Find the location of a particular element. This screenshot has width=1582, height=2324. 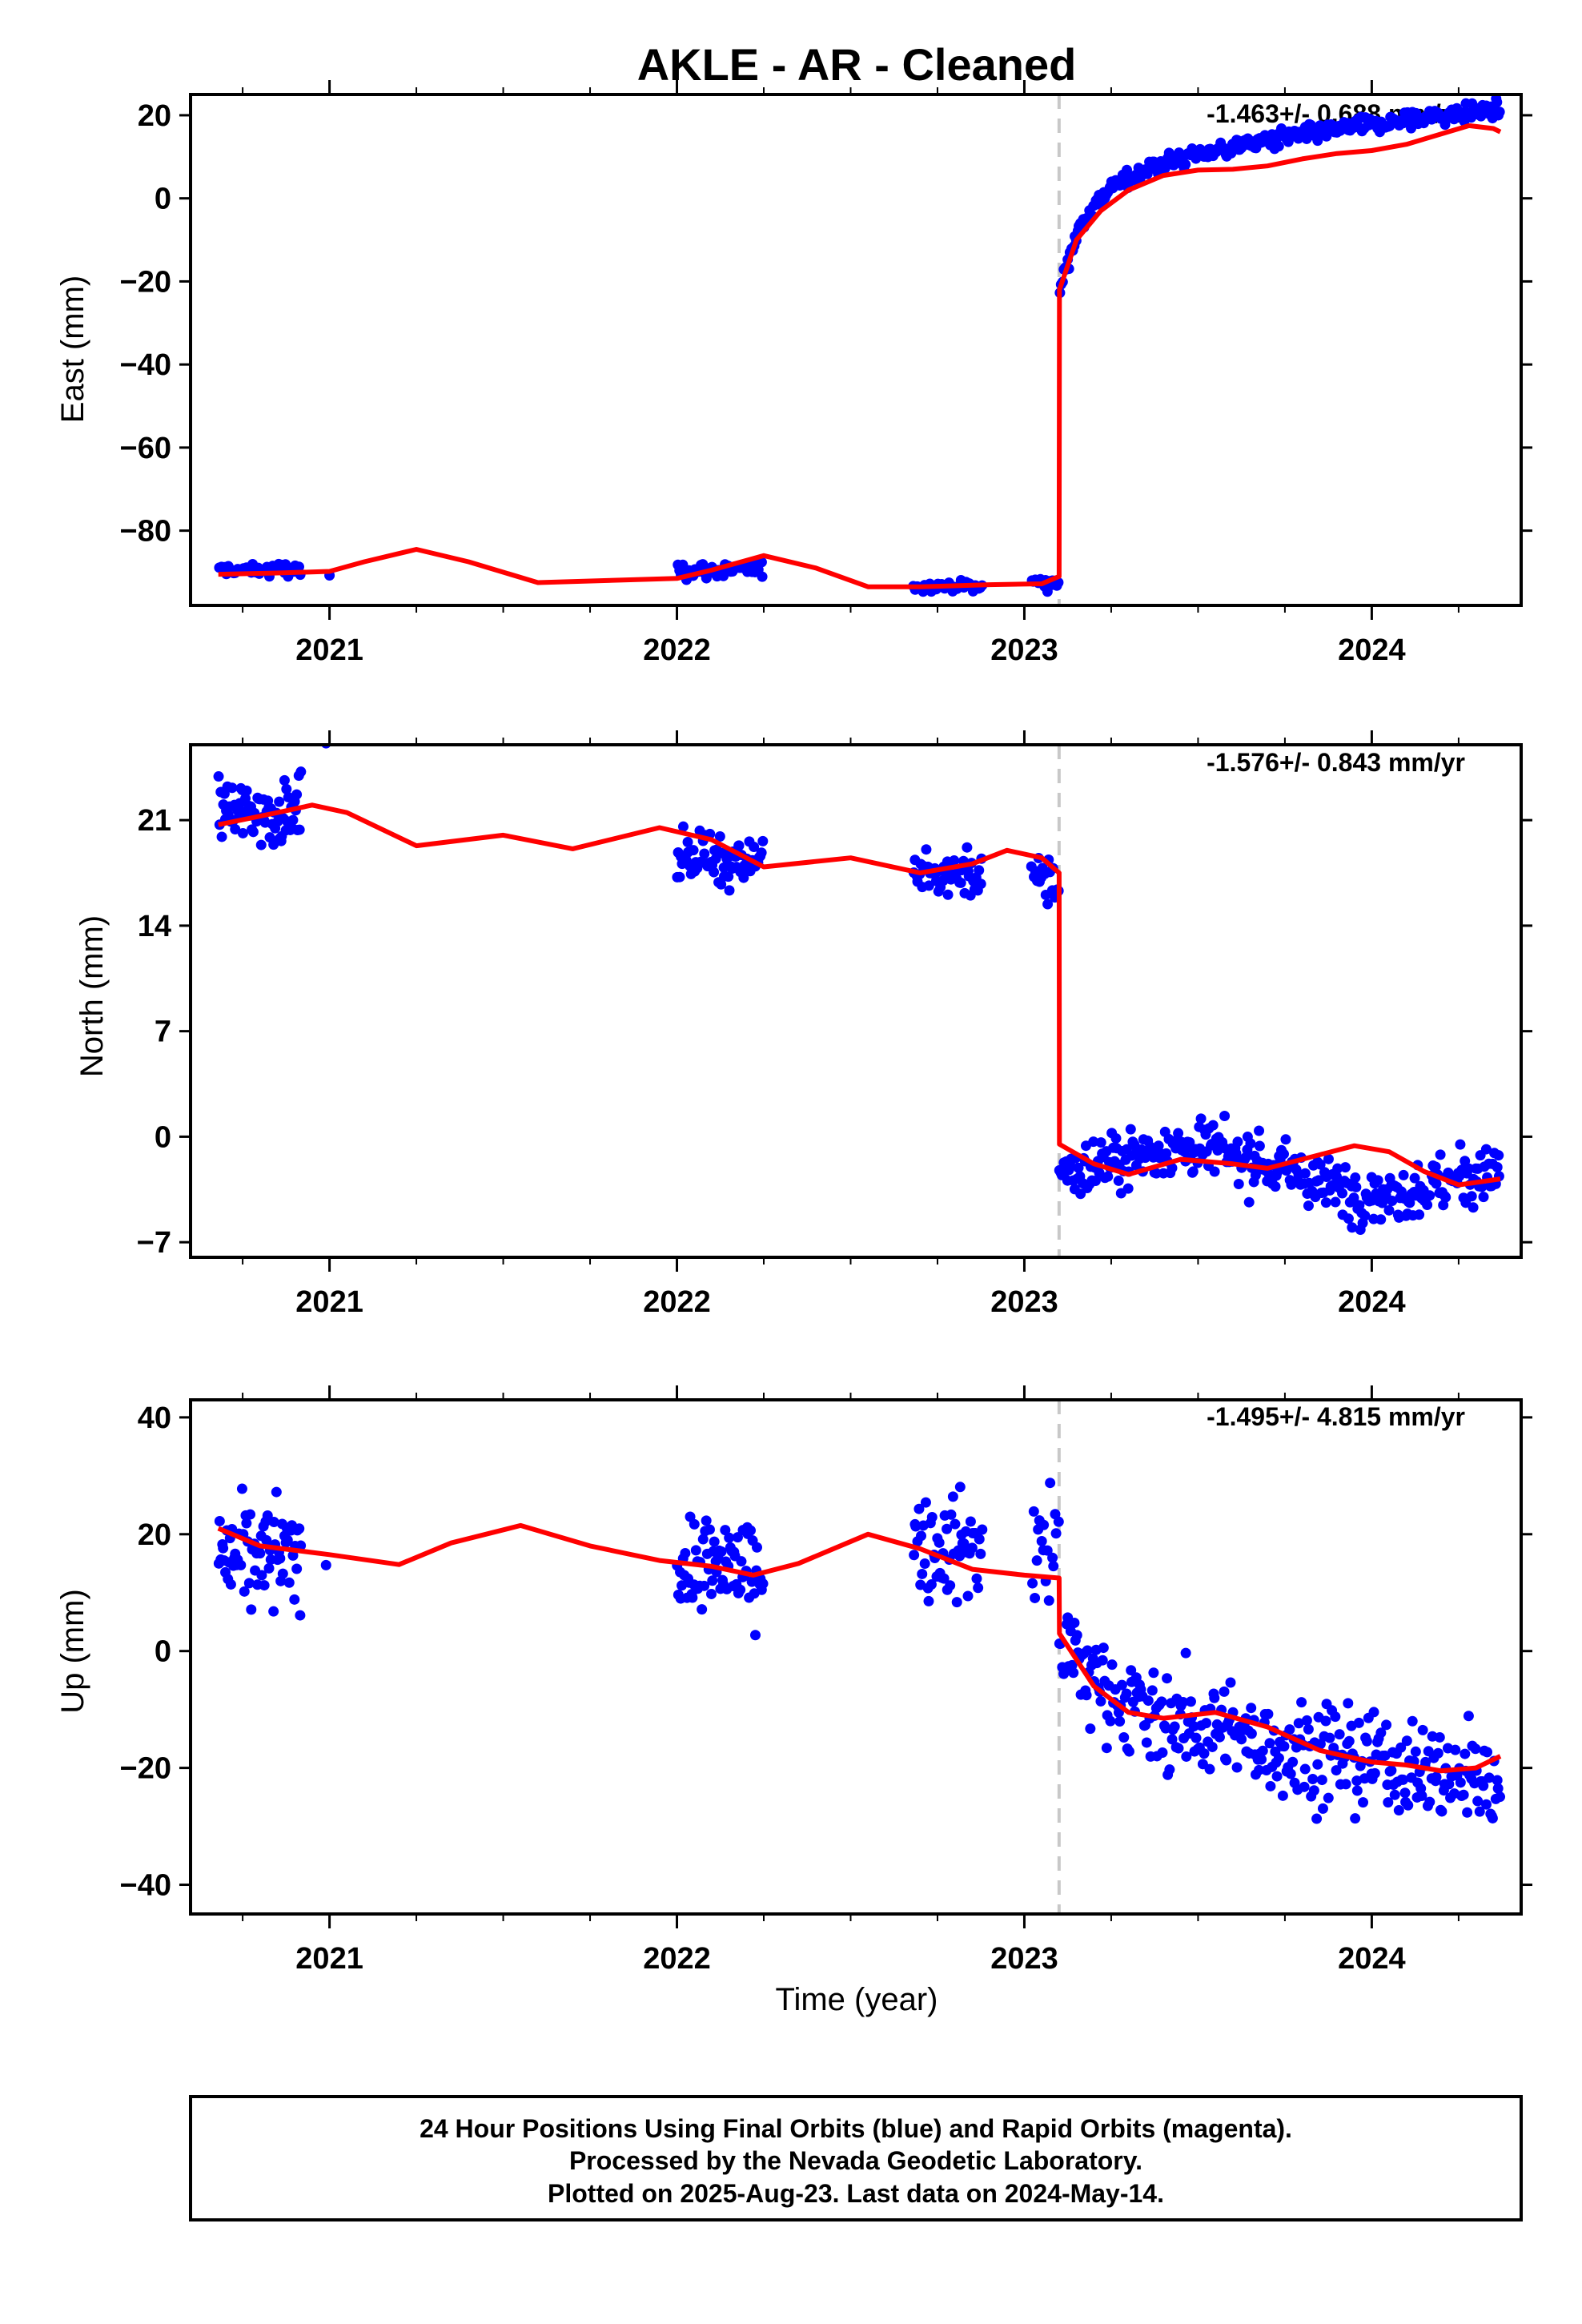

up-rate-label: -1.495+/- 4.815 mm/yr is located at coordinates (1336, 1416).